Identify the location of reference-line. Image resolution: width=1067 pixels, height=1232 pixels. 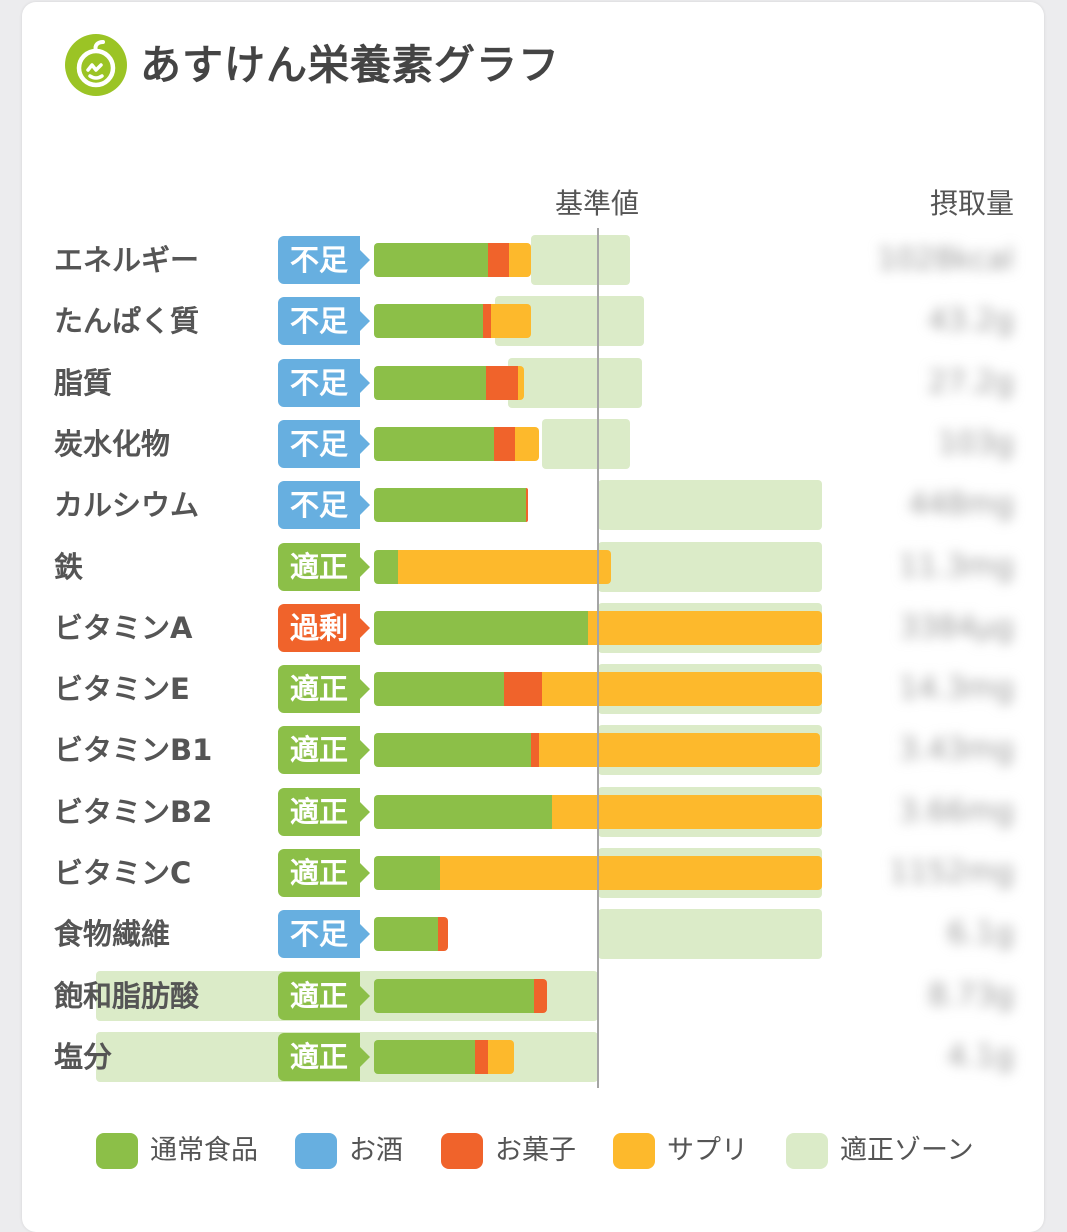
(598, 658).